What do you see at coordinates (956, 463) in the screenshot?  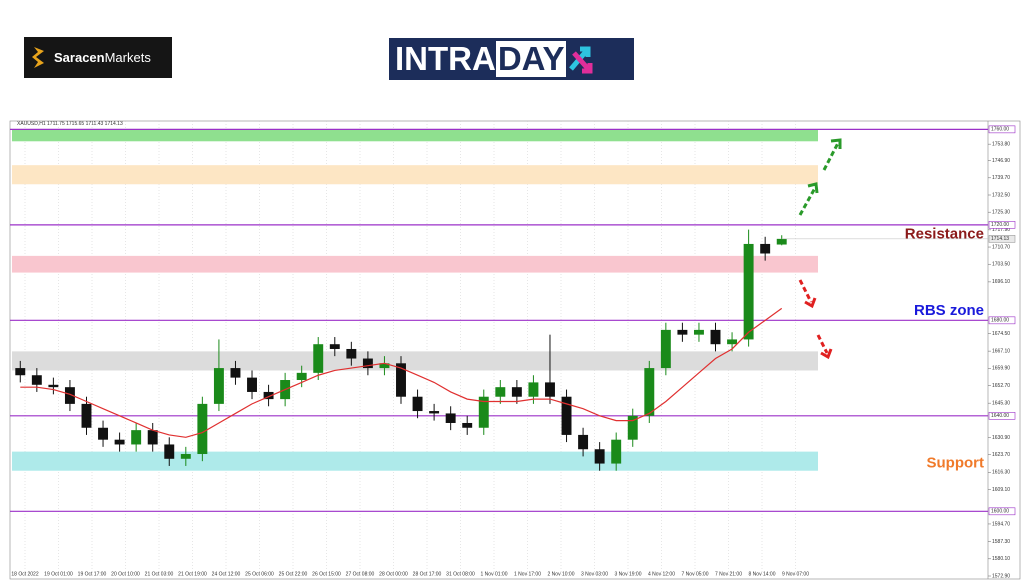 I see `annotation: Support` at bounding box center [956, 463].